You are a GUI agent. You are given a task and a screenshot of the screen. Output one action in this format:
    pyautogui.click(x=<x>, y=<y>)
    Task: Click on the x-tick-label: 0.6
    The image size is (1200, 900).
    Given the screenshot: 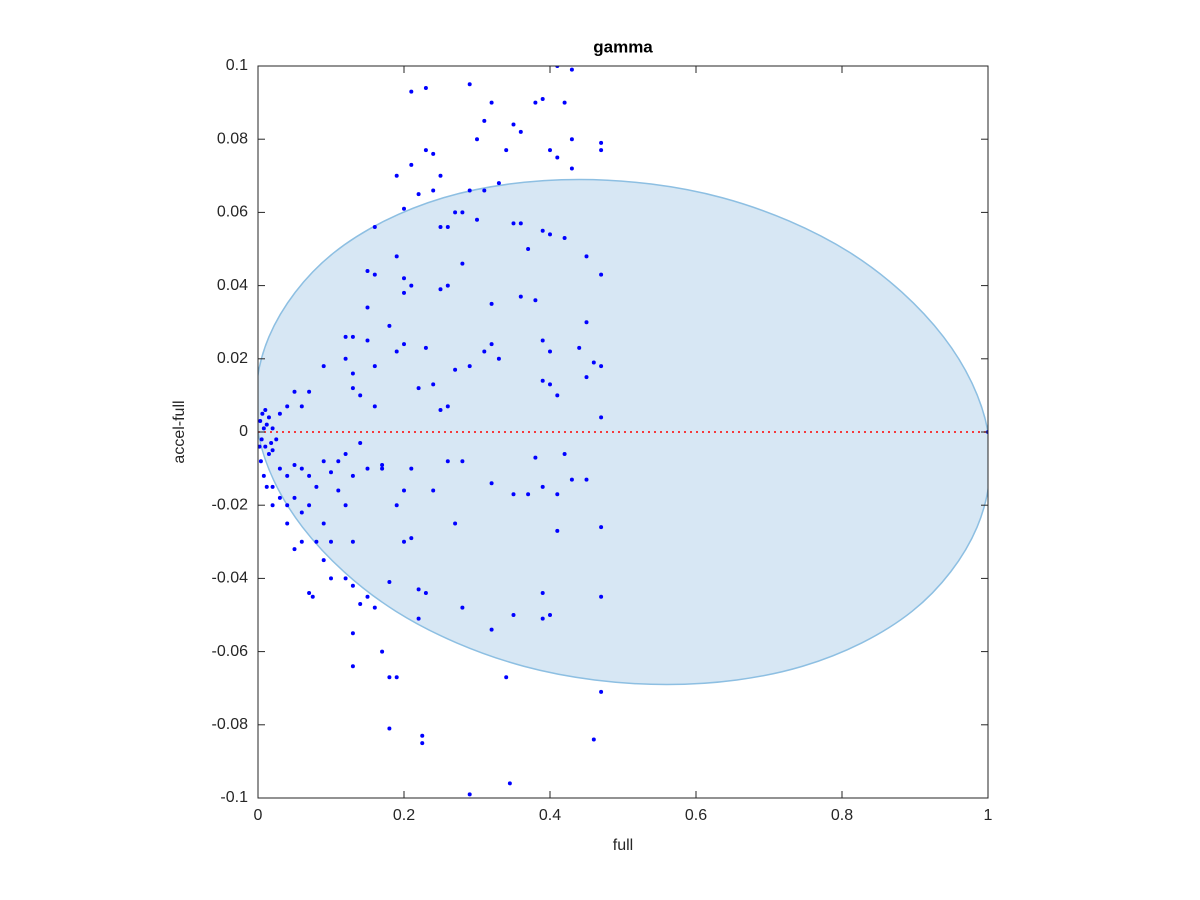 What is the action you would take?
    pyautogui.click(x=696, y=815)
    